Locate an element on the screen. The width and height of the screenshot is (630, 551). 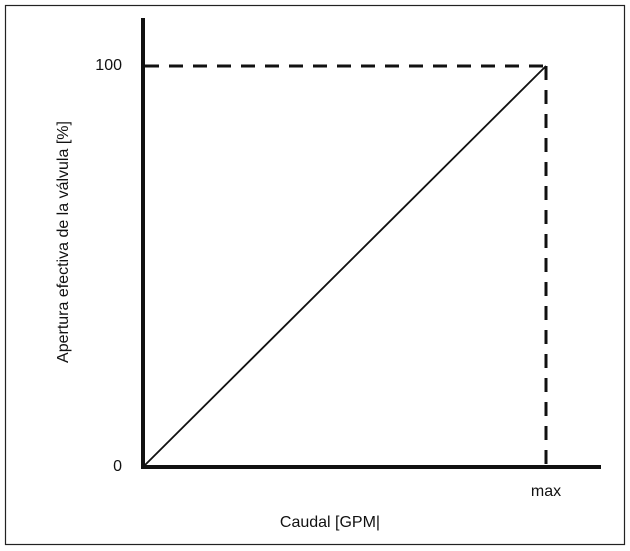
x-tick-label: max is located at coordinates (546, 491).